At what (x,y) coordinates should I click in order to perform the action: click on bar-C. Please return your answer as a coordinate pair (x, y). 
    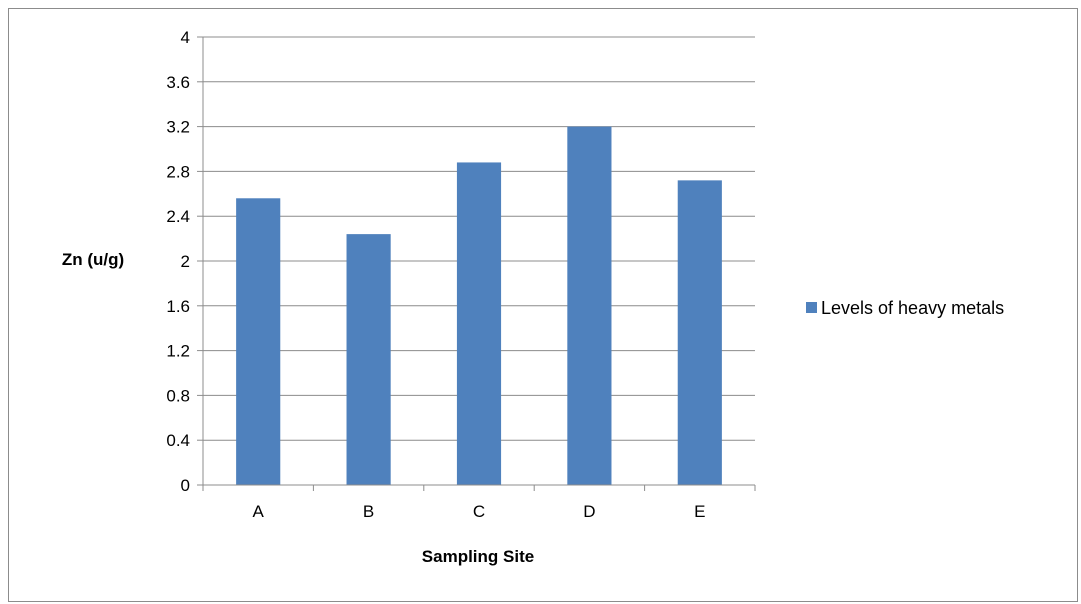
    Looking at the image, I should click on (479, 323).